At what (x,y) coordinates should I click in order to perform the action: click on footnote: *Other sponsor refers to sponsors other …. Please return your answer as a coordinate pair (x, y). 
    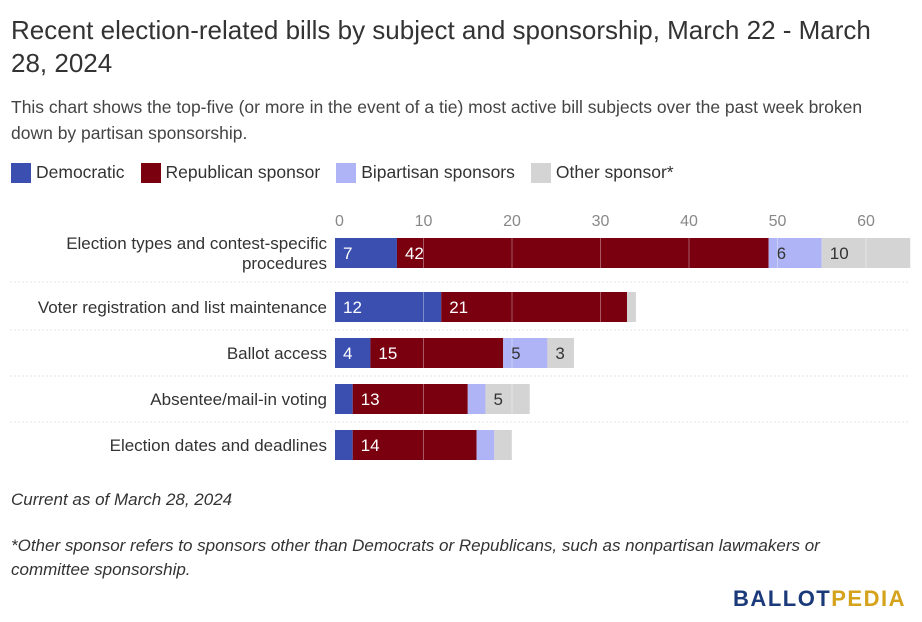
    Looking at the image, I should click on (415, 557).